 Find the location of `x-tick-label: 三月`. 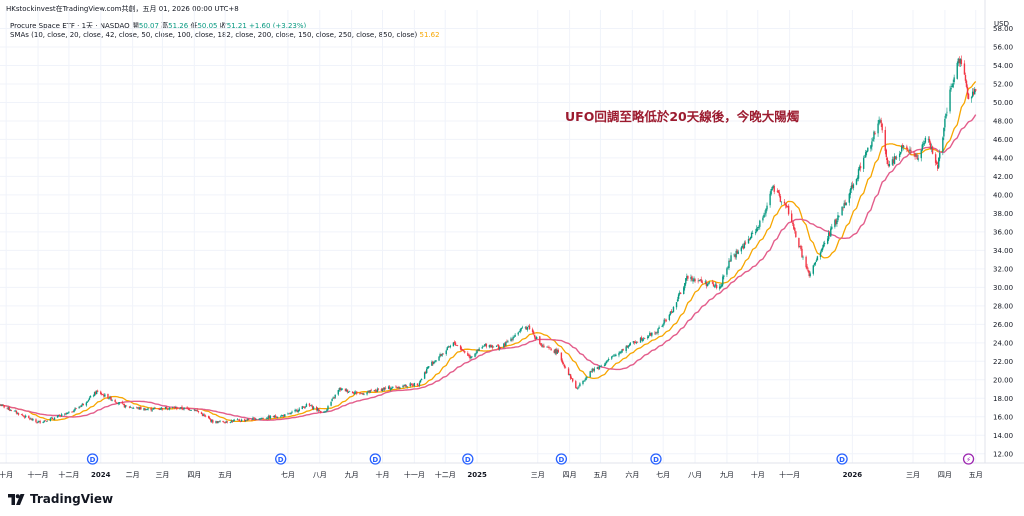

x-tick-label: 三月 is located at coordinates (538, 475).